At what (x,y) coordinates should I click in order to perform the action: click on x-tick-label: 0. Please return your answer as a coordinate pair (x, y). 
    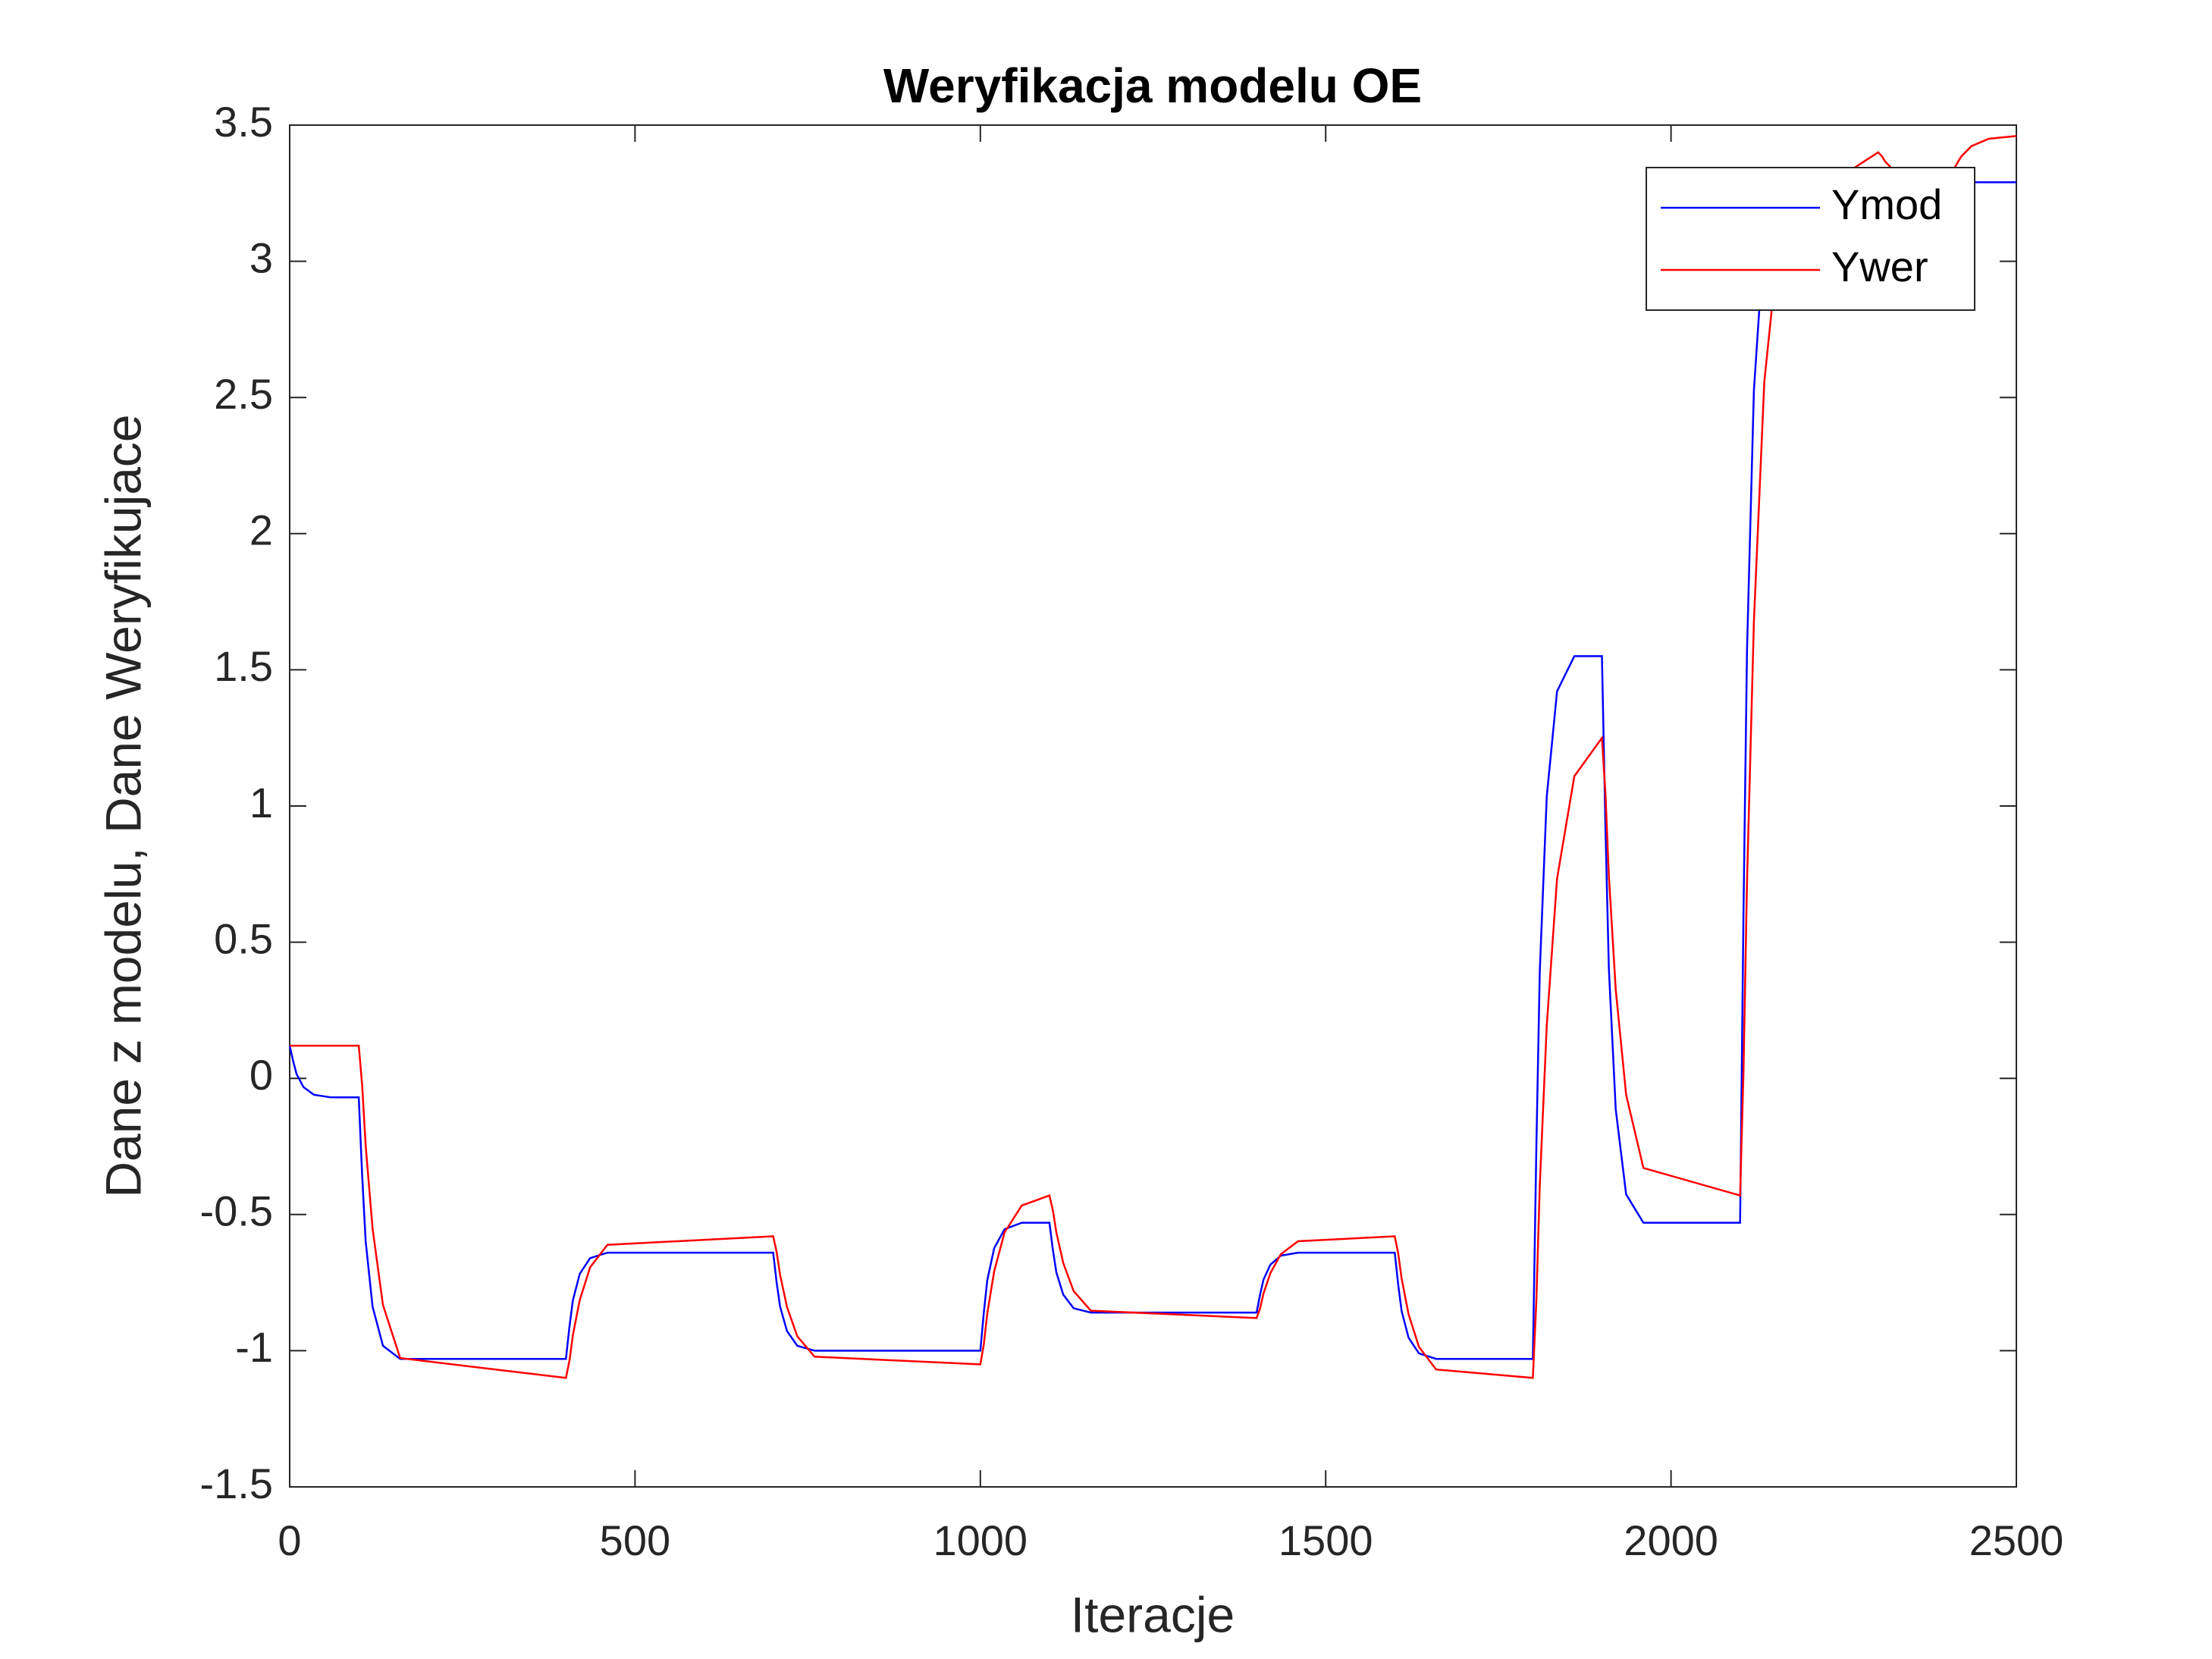
    Looking at the image, I should click on (289, 1540).